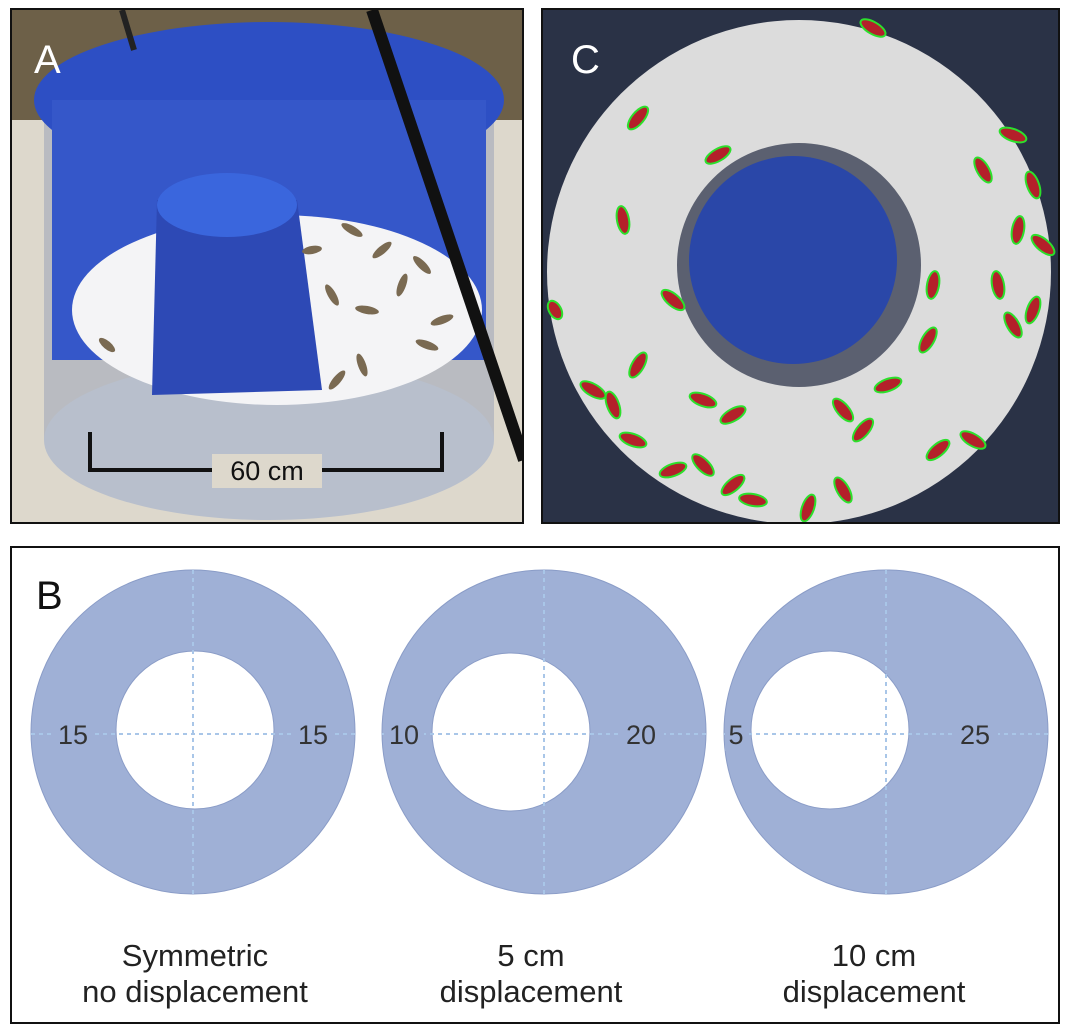 This screenshot has width=1068, height=1026. I want to click on ring-2-caption: 5 cm displacement, so click(531, 974).